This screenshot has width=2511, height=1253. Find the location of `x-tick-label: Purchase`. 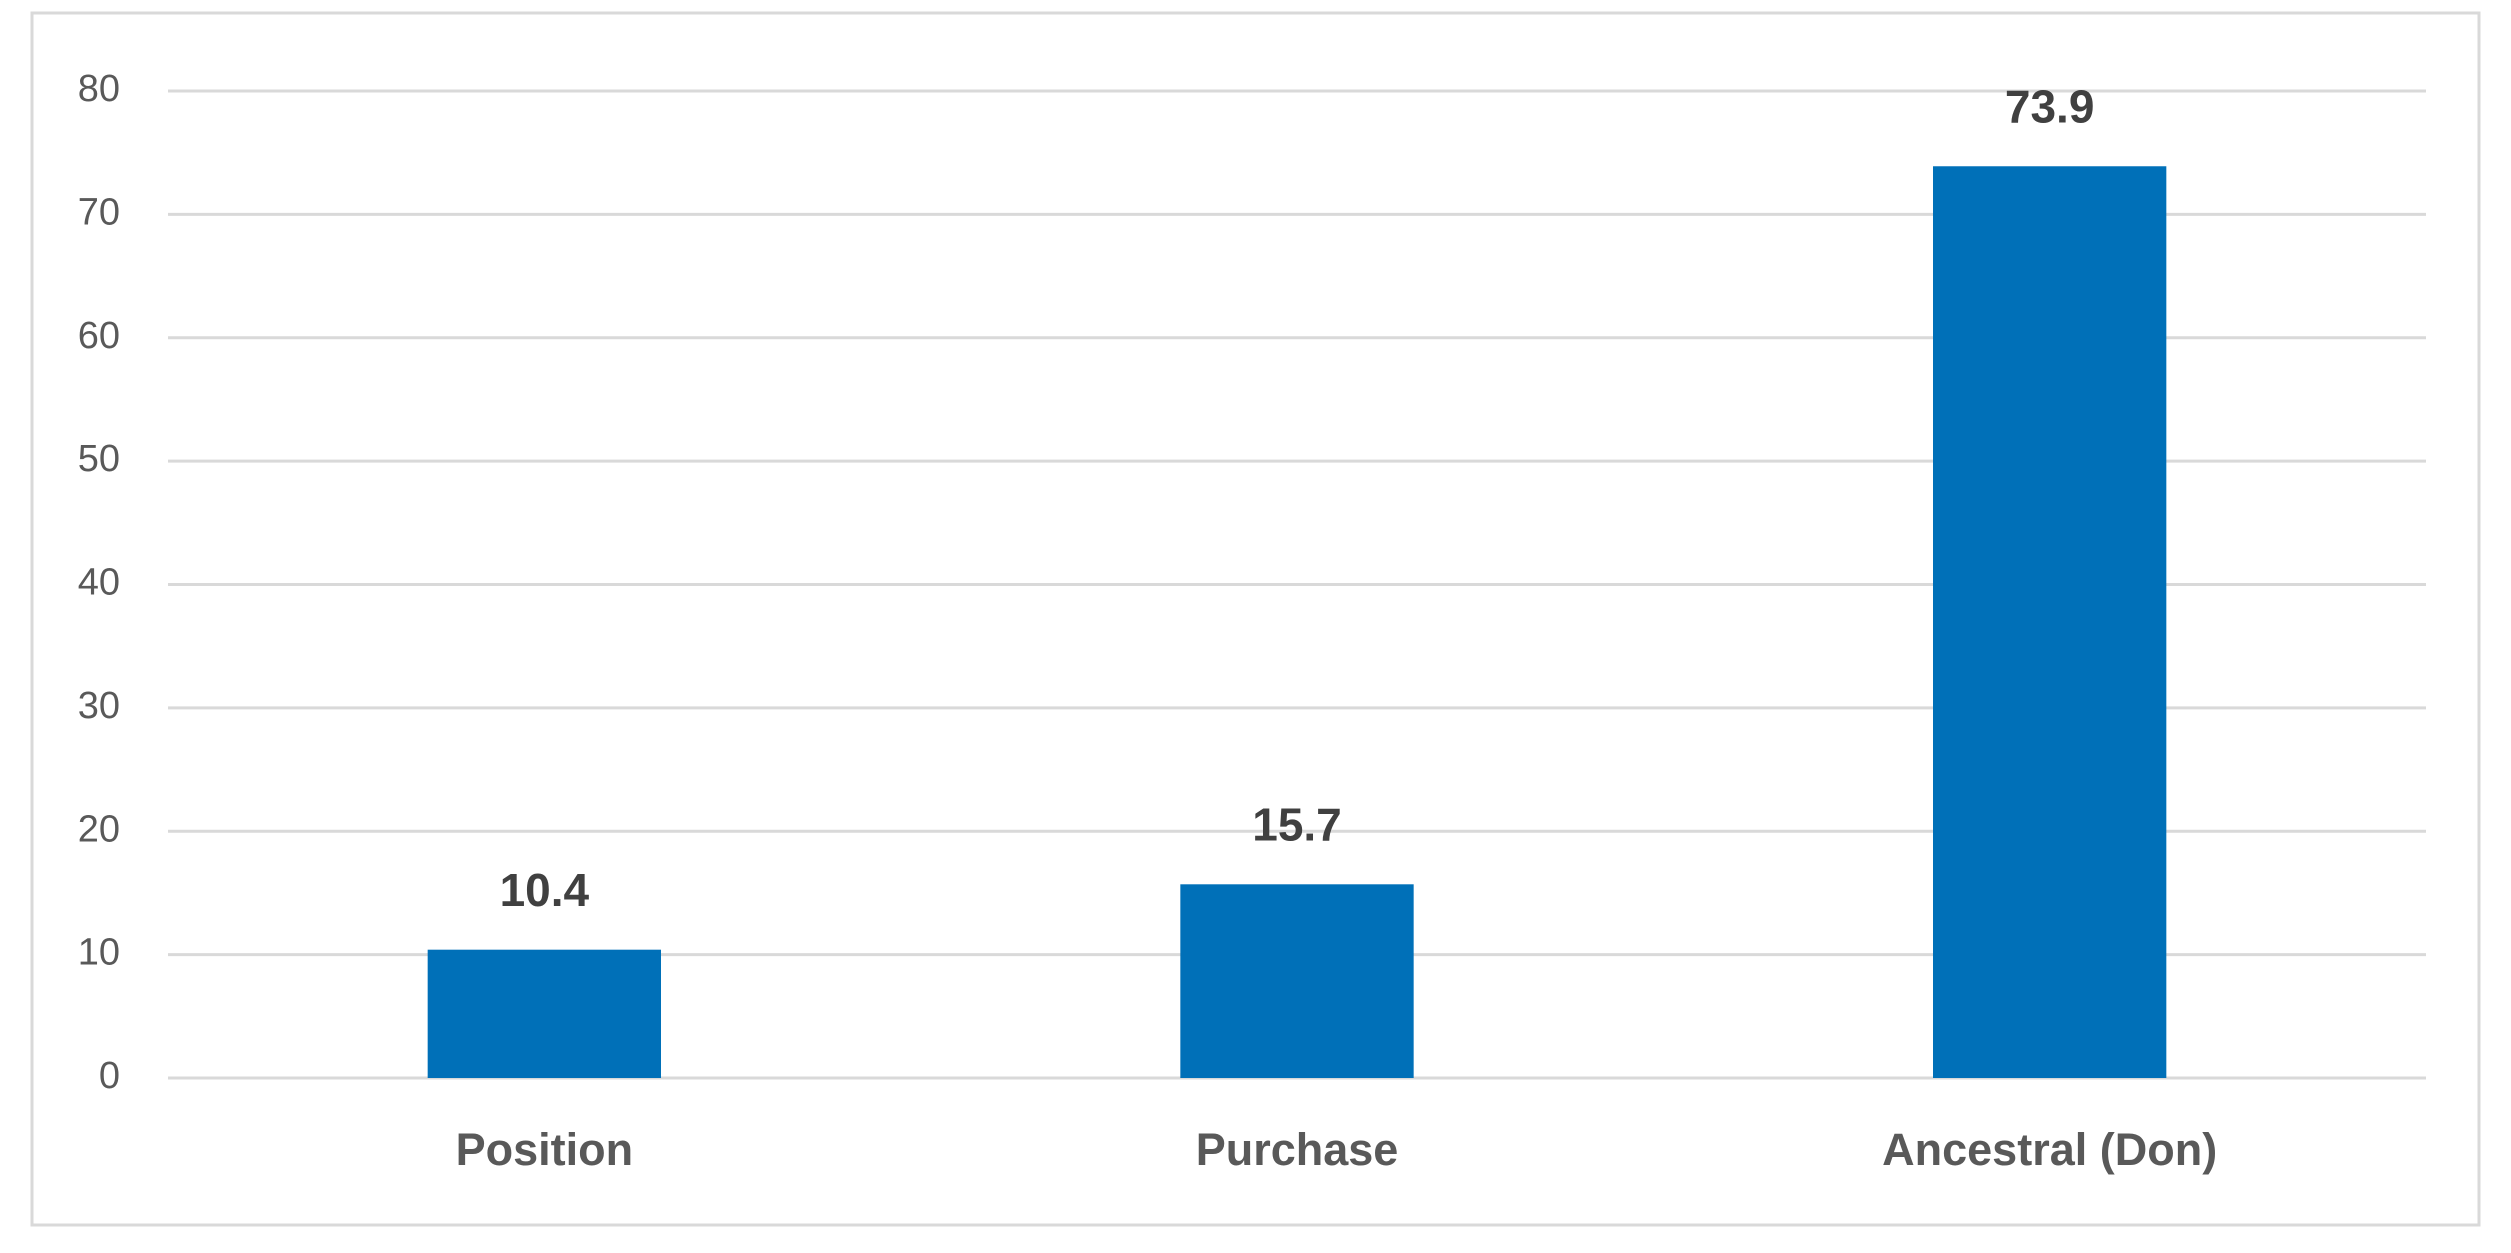

x-tick-label: Purchase is located at coordinates (1297, 1149).